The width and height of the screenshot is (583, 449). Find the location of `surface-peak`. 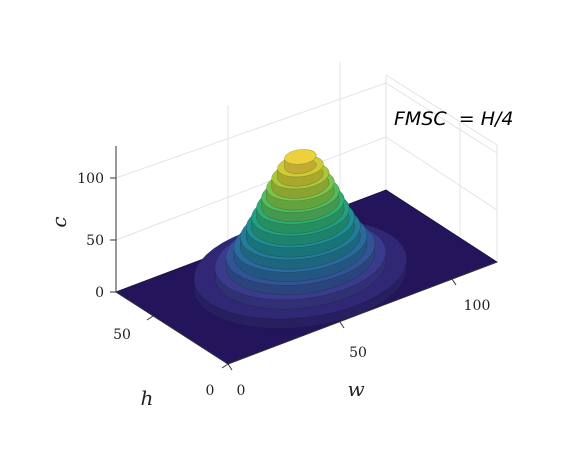

surface-peak is located at coordinates (300, 239).